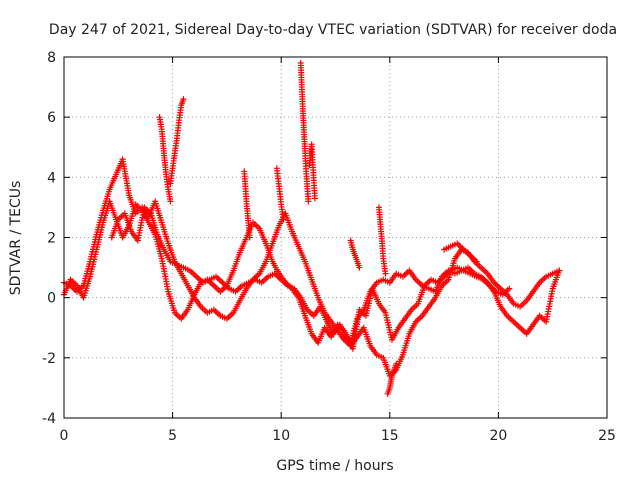  I want to click on x-tick-label: 0, so click(64, 436).